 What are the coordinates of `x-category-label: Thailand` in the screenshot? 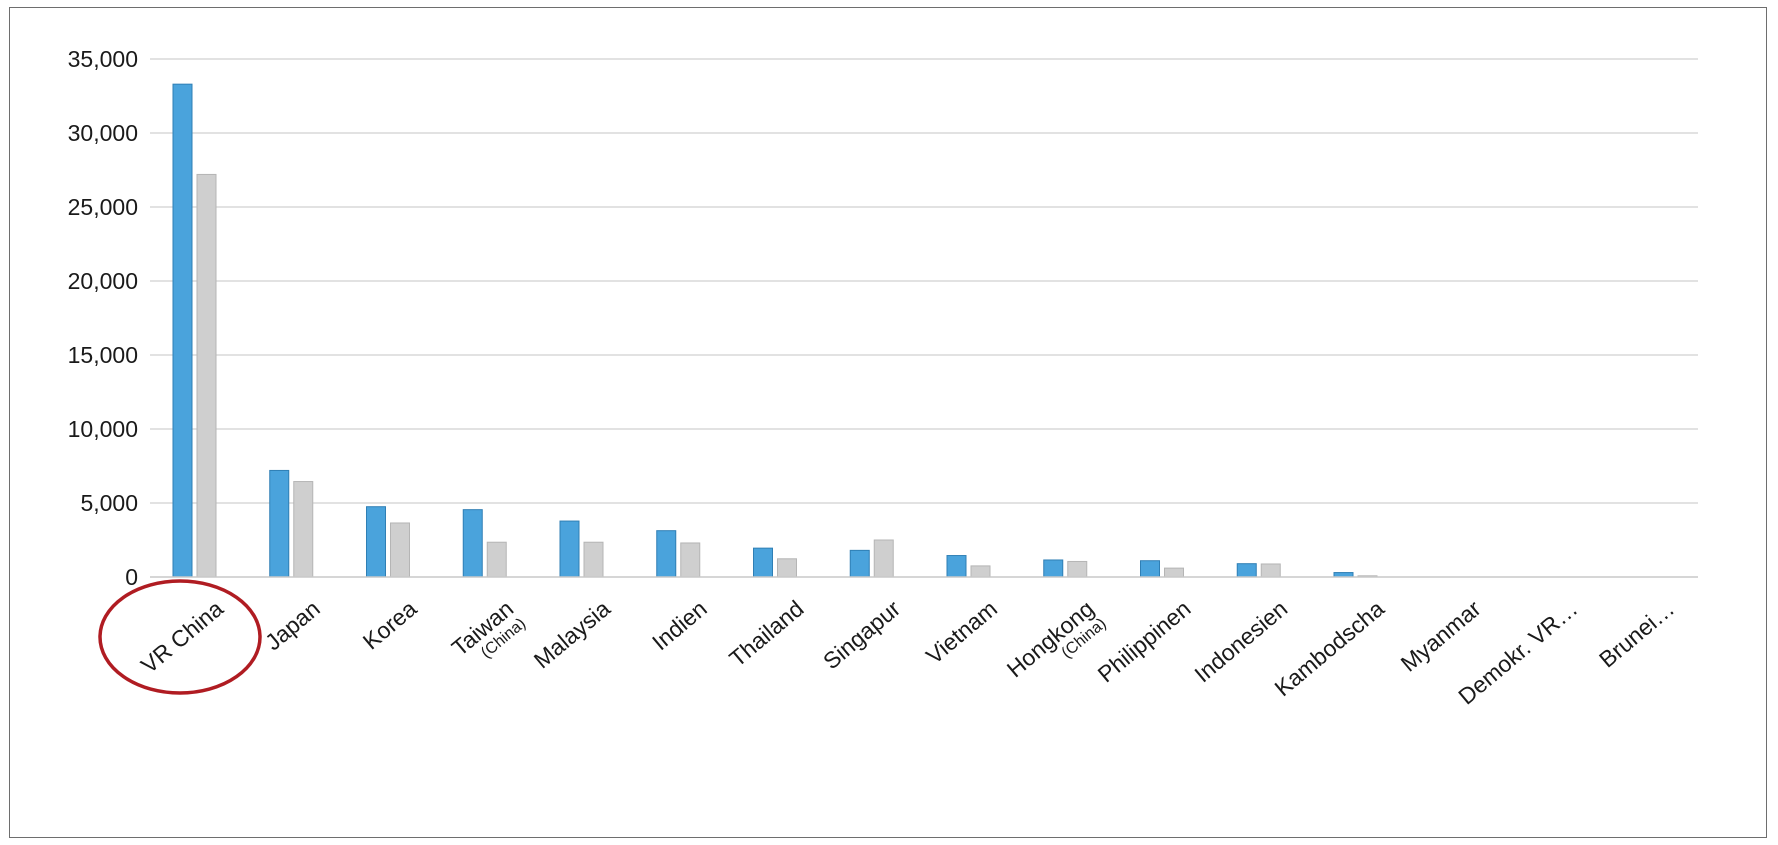 It's located at (766, 633).